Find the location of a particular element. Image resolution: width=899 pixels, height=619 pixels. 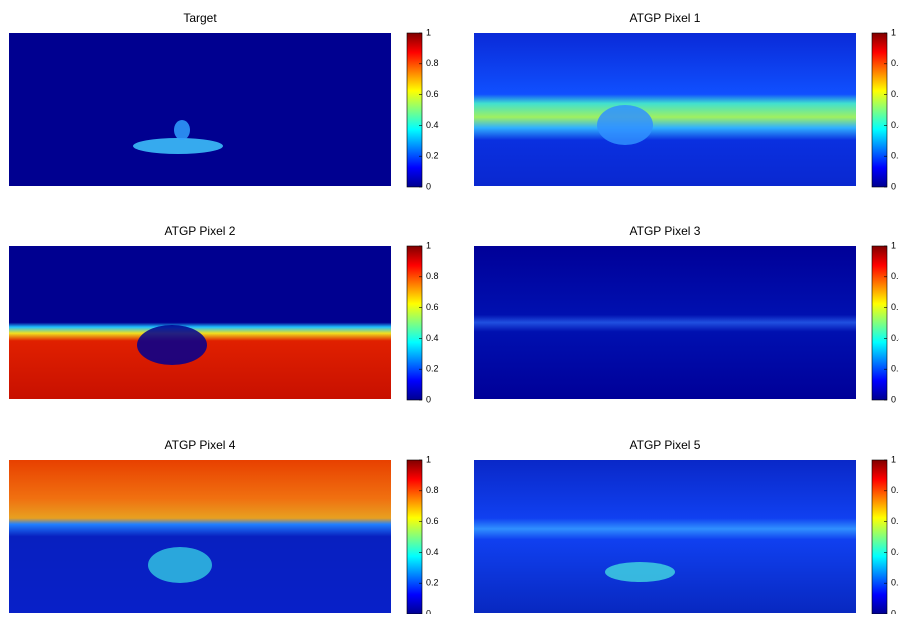

panel-title: ATGP Pixel 1 is located at coordinates (665, 18).